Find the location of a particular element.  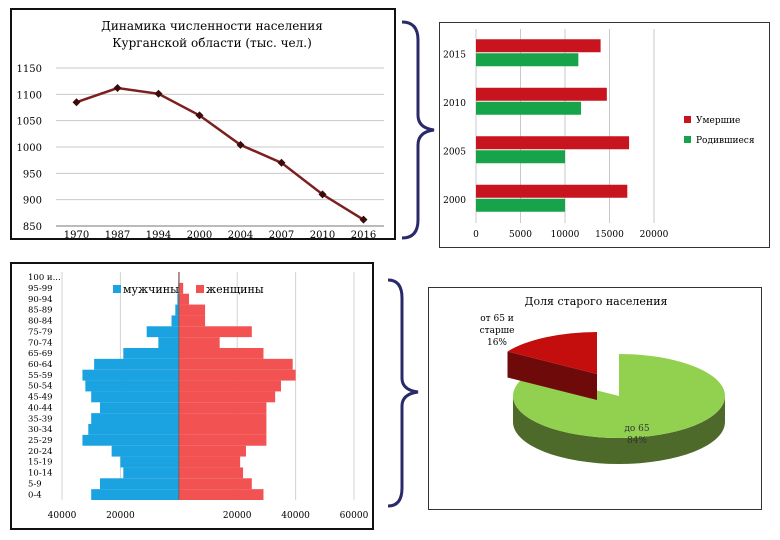

x-tick-label: 1970 is located at coordinates (76, 234).